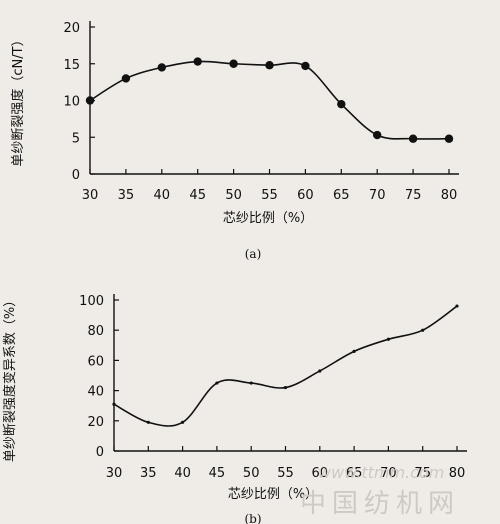  What do you see at coordinates (71, 102) in the screenshot?
I see `y-tick-label: 10` at bounding box center [71, 102].